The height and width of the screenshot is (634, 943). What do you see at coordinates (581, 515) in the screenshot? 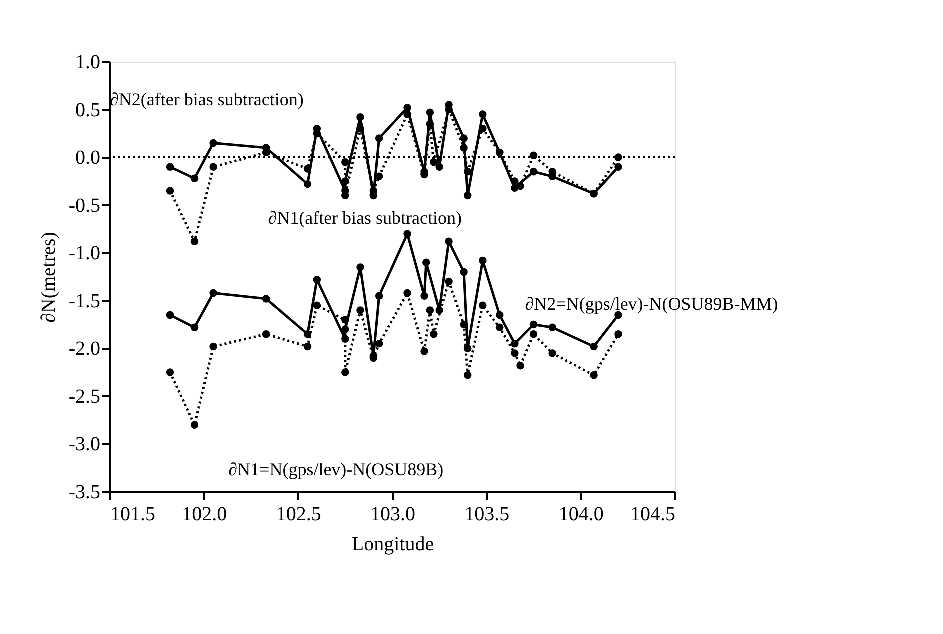
I see `x-tick-label: 104.0` at bounding box center [581, 515].